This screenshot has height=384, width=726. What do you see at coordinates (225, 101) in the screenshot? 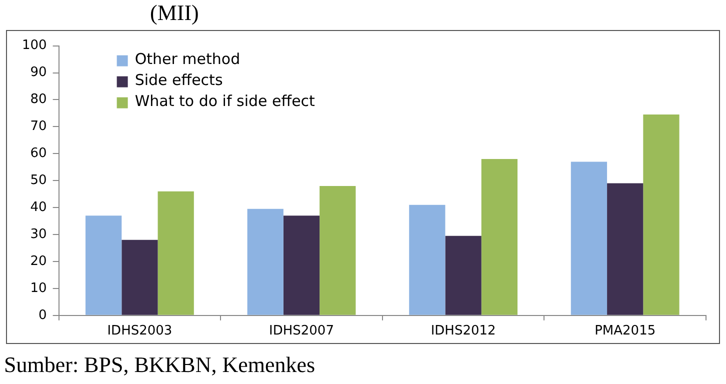
I see `legend-label: What to do if side effect` at bounding box center [225, 101].